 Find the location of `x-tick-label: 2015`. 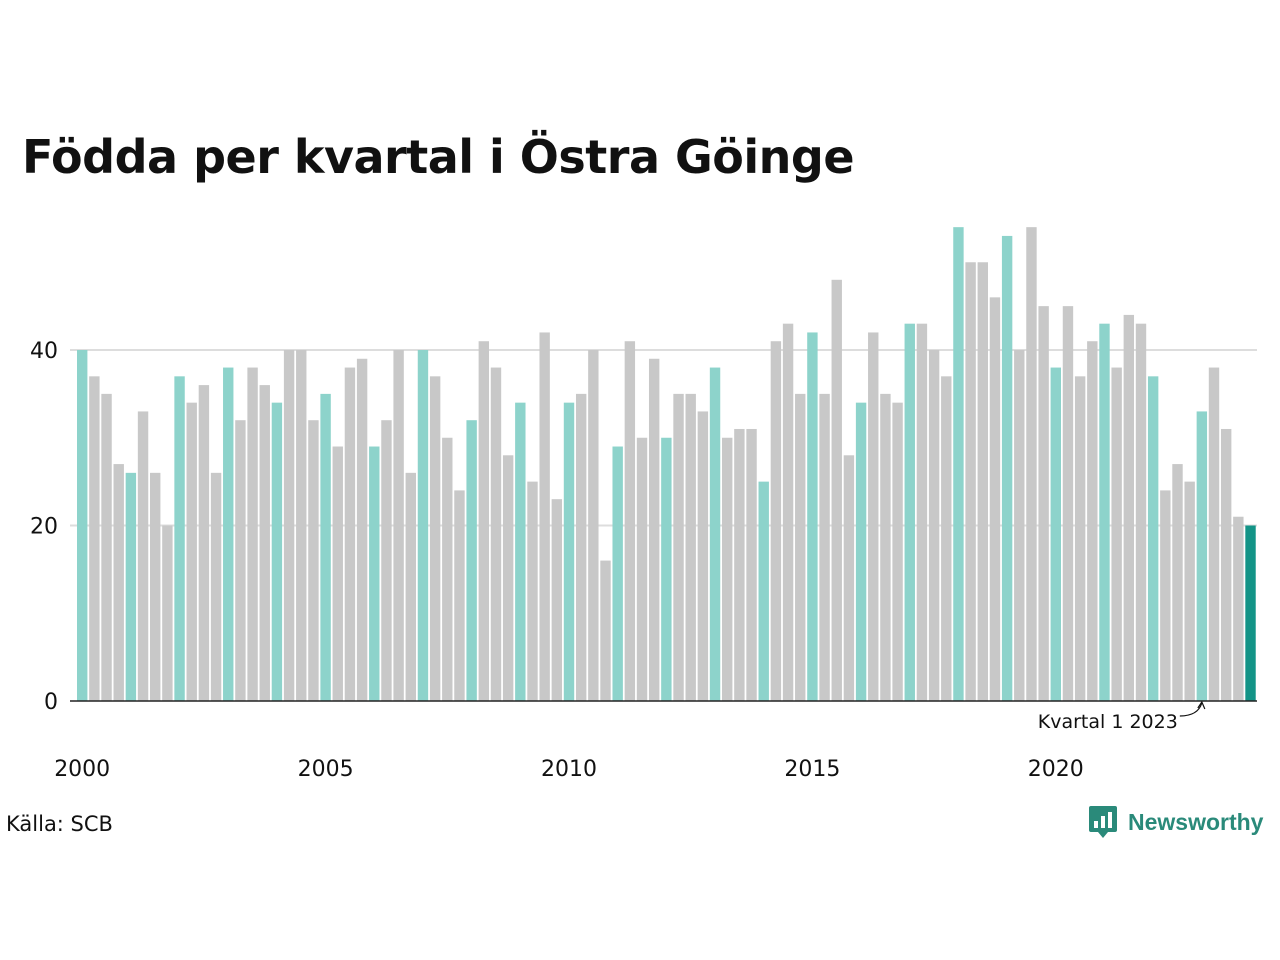

x-tick-label: 2015 is located at coordinates (812, 769).